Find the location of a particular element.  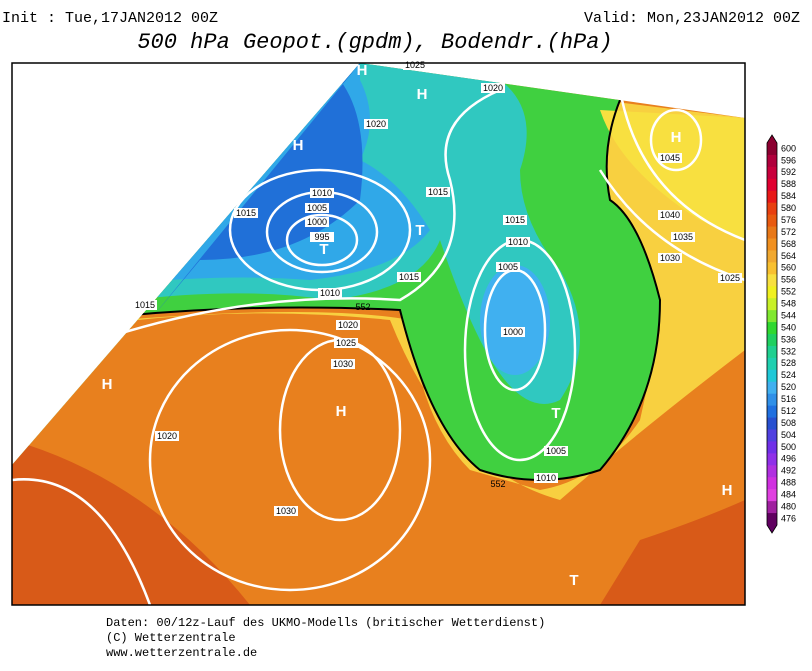

field-low-blue is located at coordinates (515, 320).